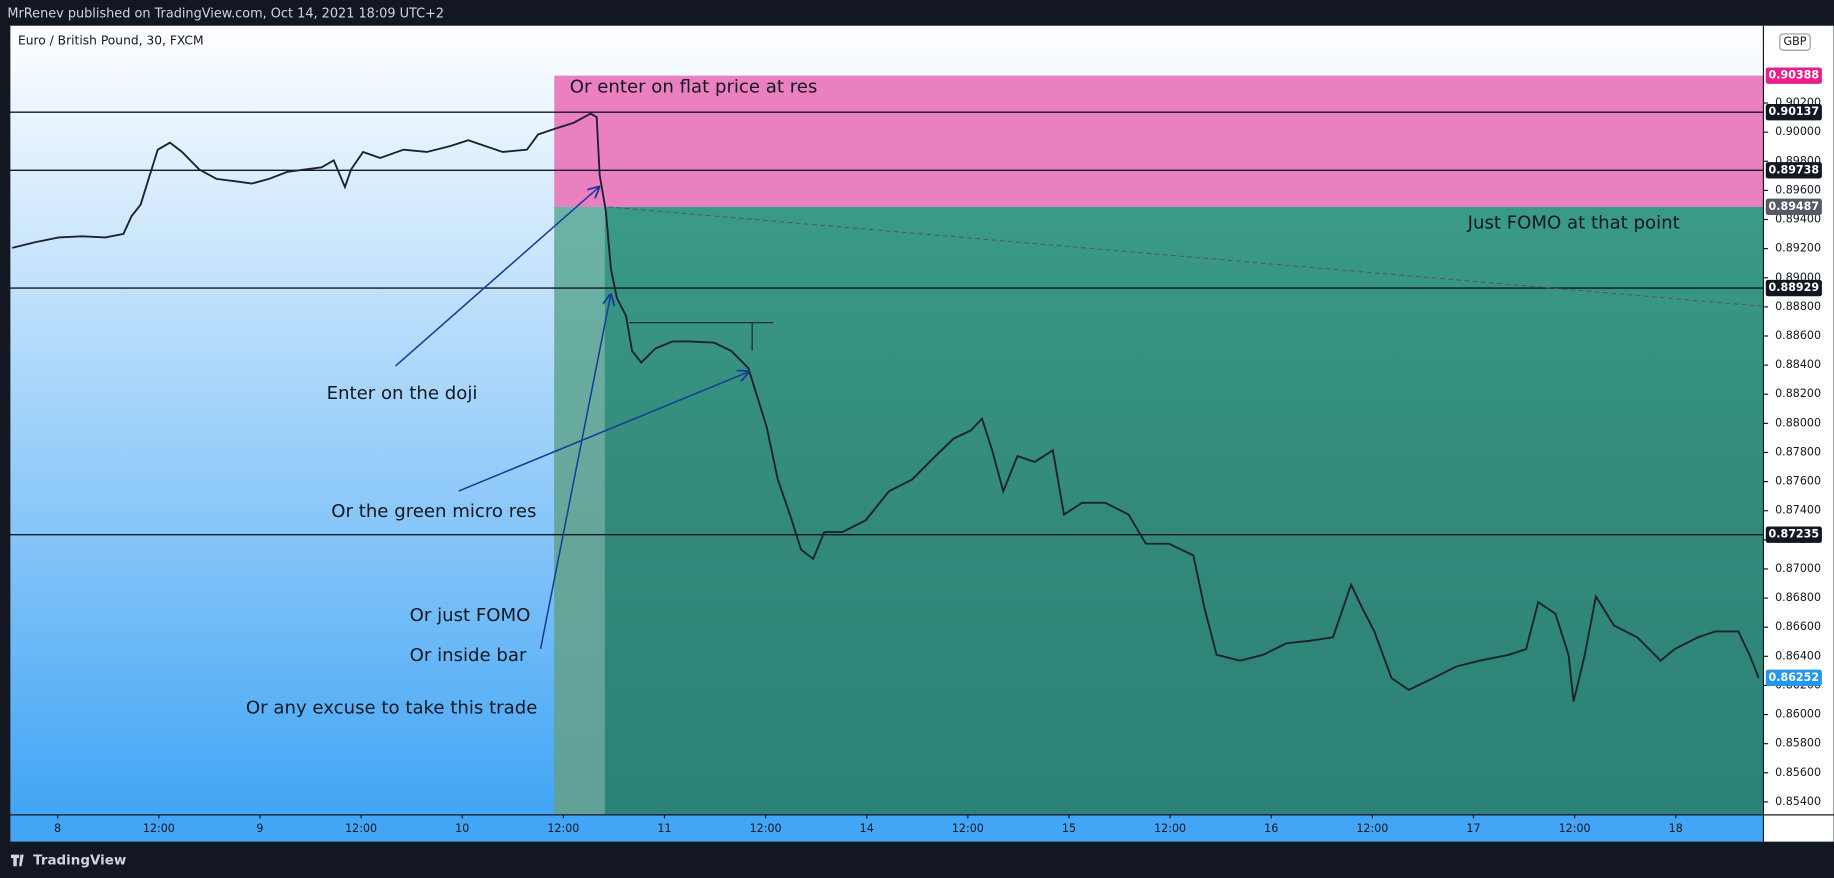  Describe the element at coordinates (1798, 801) in the screenshot. I see `y-tick-label: 0.85400` at that location.